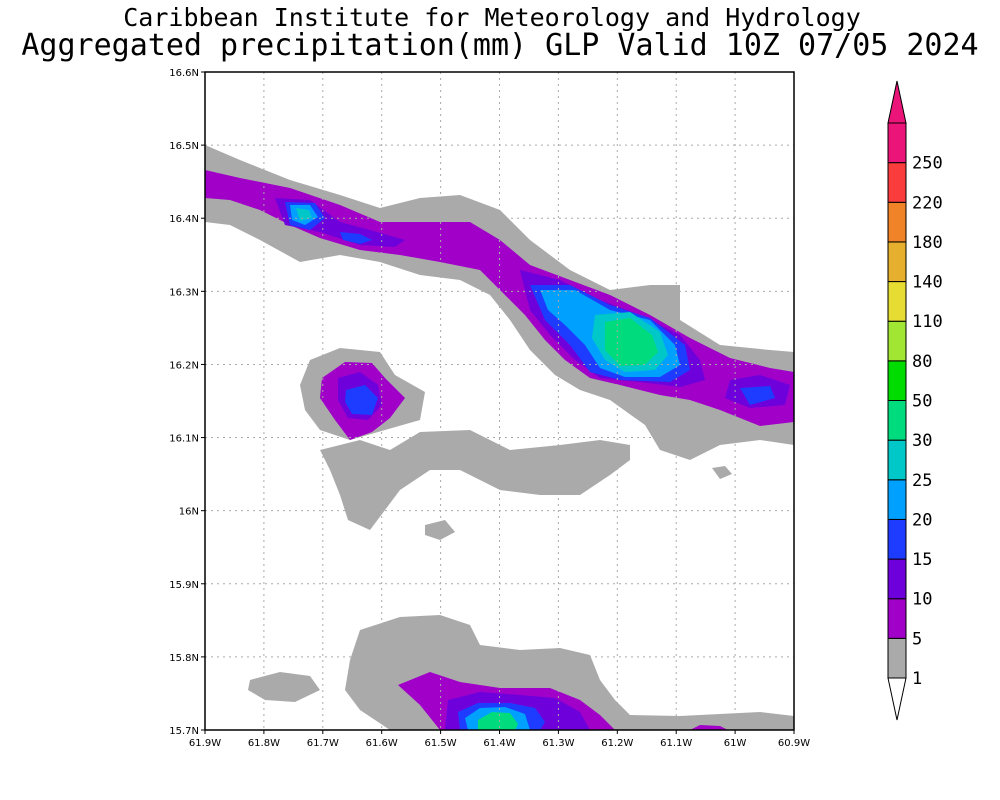 The height and width of the screenshot is (800, 1000). Describe the element at coordinates (441, 743) in the screenshot. I see `x-tick-label: 61.5W` at that location.